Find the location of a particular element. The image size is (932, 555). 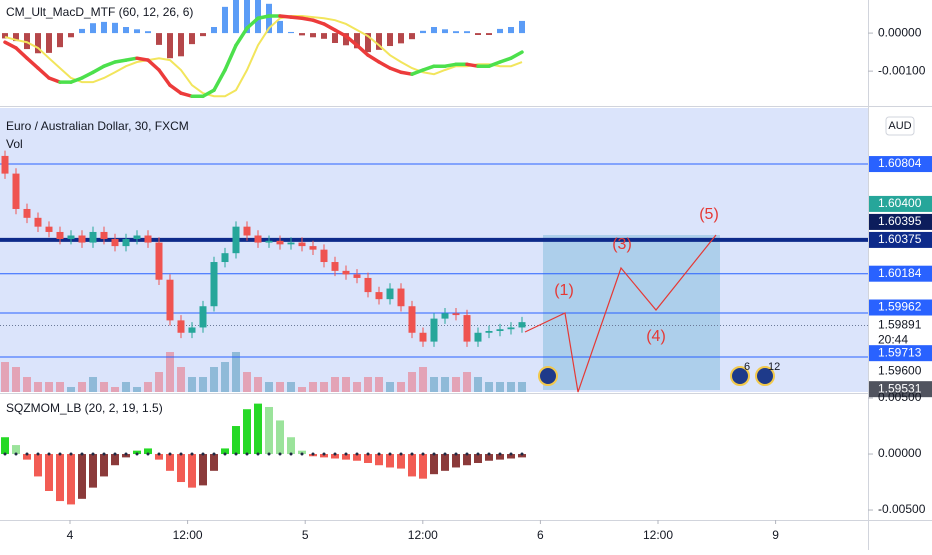

currency-button is located at coordinates (900, 126).